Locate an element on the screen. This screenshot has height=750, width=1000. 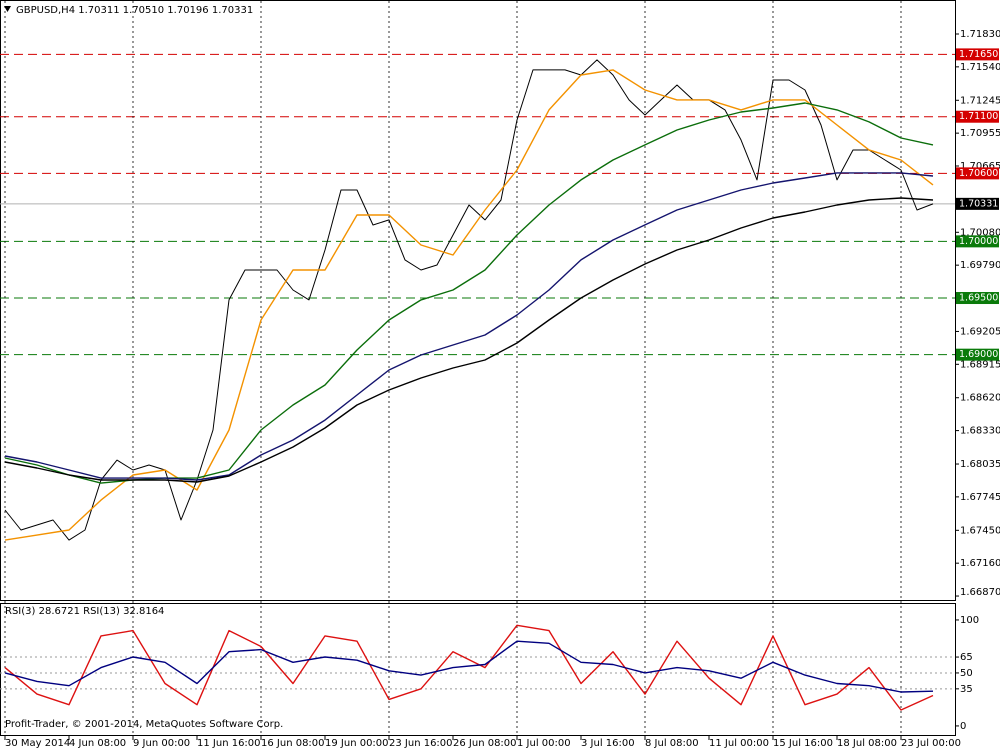
y-tick-label: 1.71830 is located at coordinates (980, 34).